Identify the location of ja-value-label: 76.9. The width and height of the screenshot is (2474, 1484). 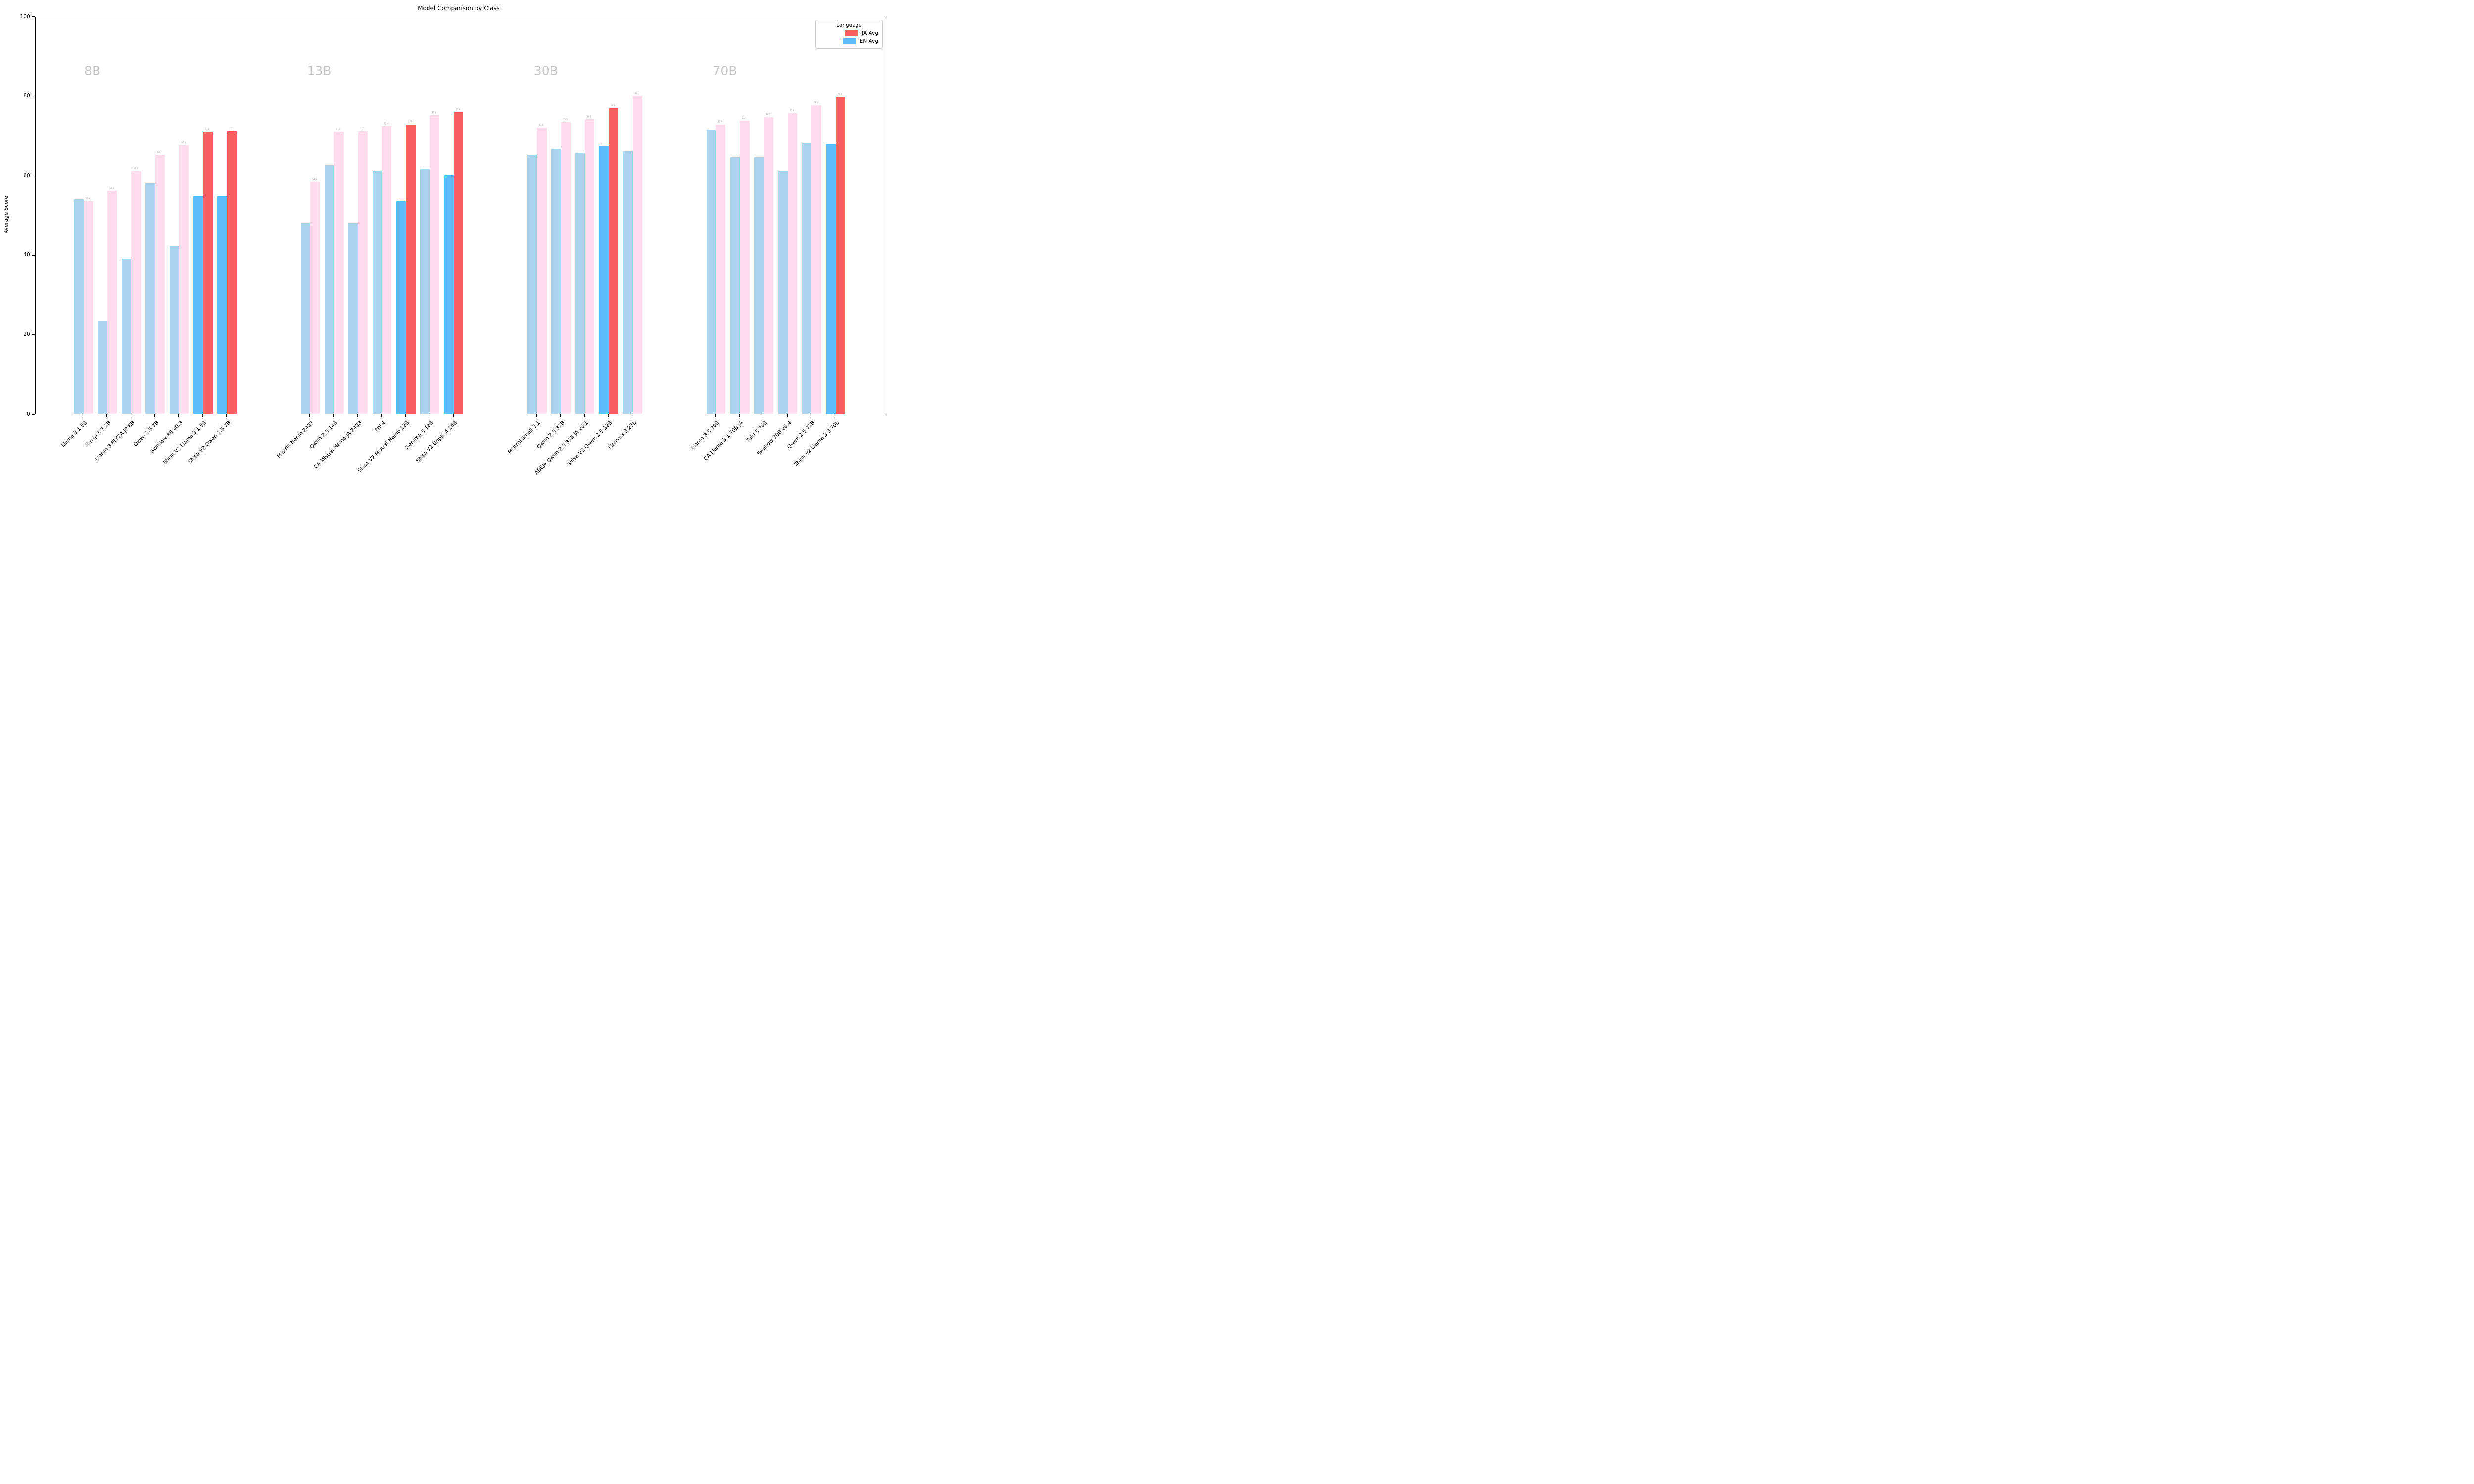
(614, 105).